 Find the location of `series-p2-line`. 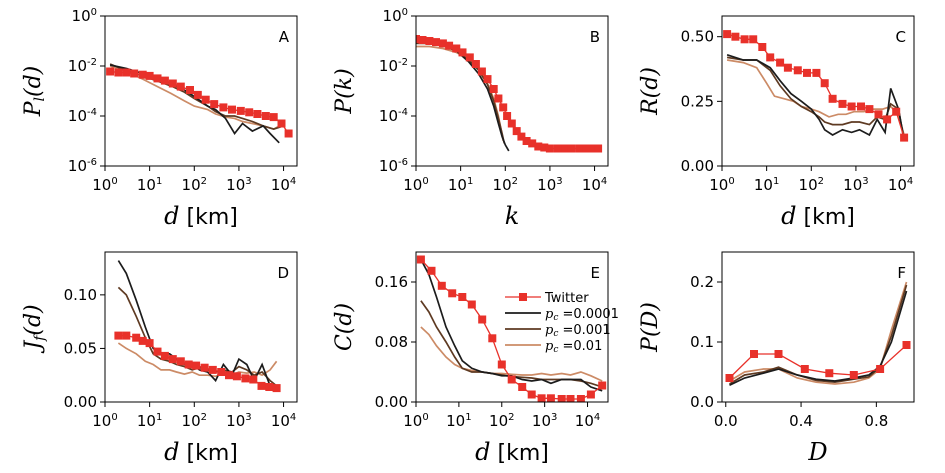

series-p2-line is located at coordinates (197, 336).